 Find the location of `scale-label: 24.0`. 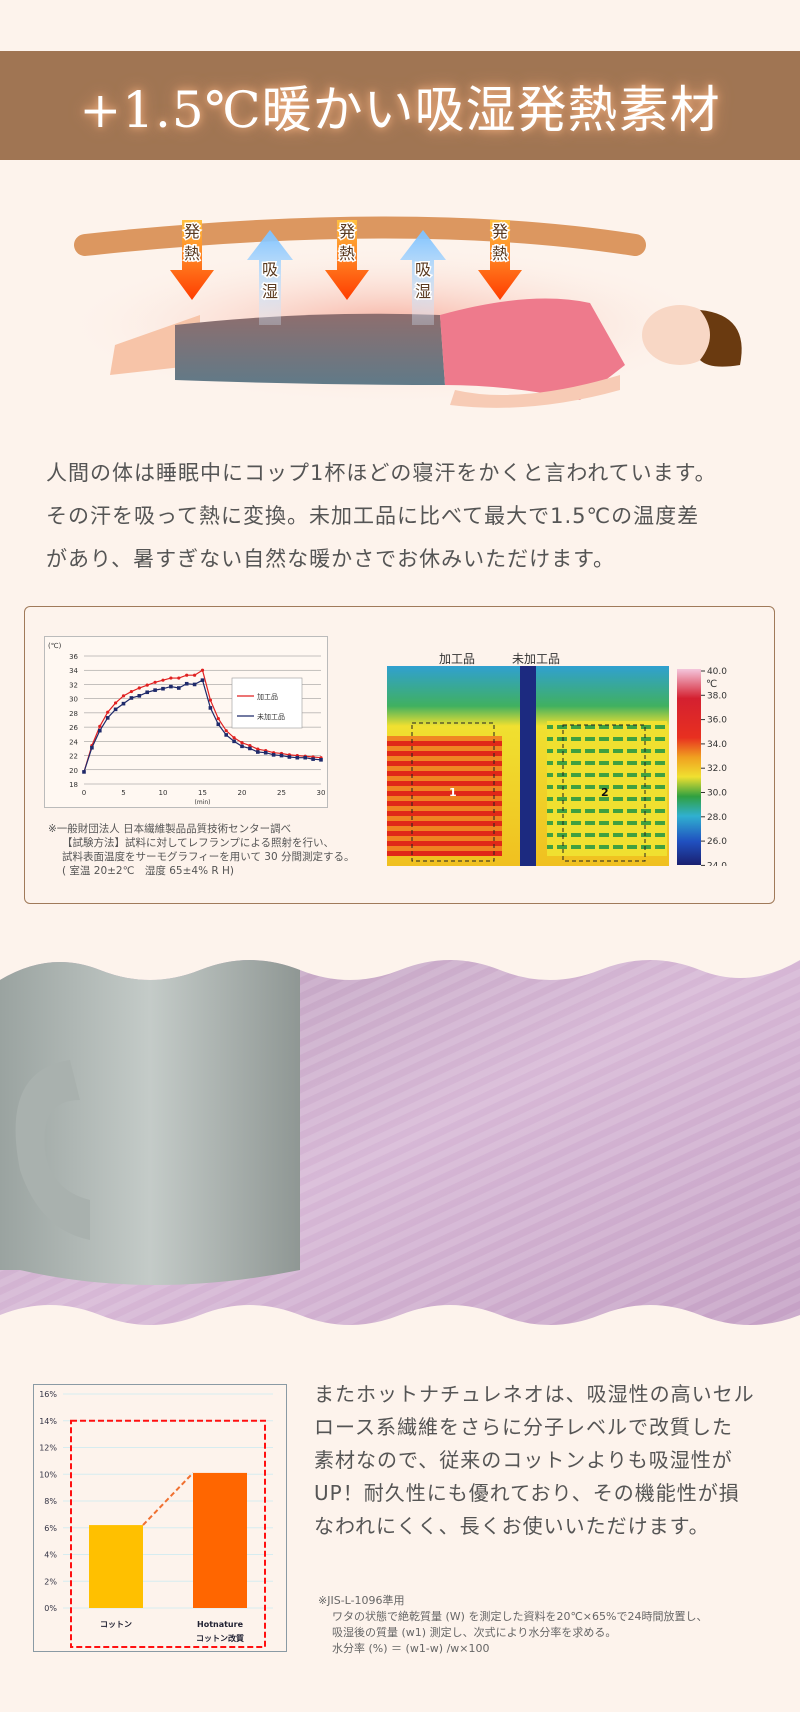

scale-label: 24.0 is located at coordinates (717, 863).